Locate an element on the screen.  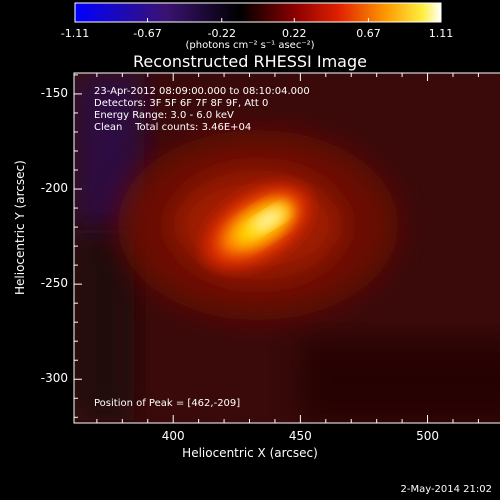
energy-range-annotation: Energy Range: 3.0 - 6.0 keV is located at coordinates (164, 115).